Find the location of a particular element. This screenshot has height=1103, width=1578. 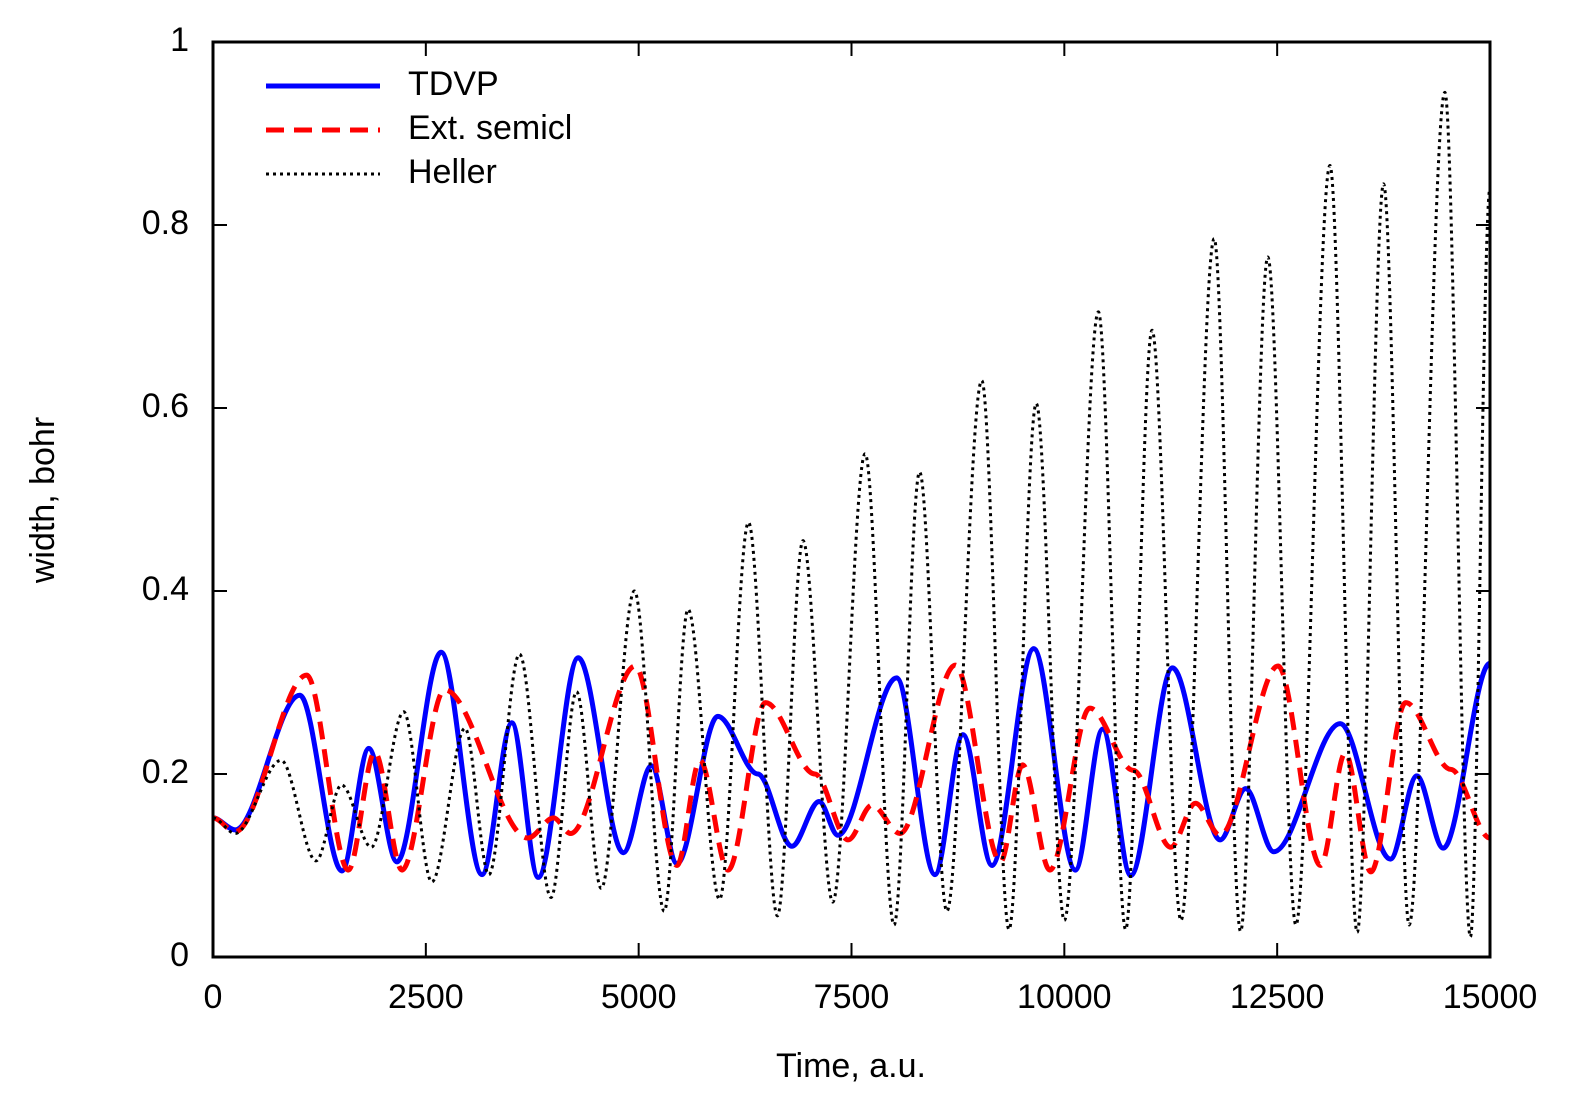

x-tick-label: 10000 is located at coordinates (1064, 997).